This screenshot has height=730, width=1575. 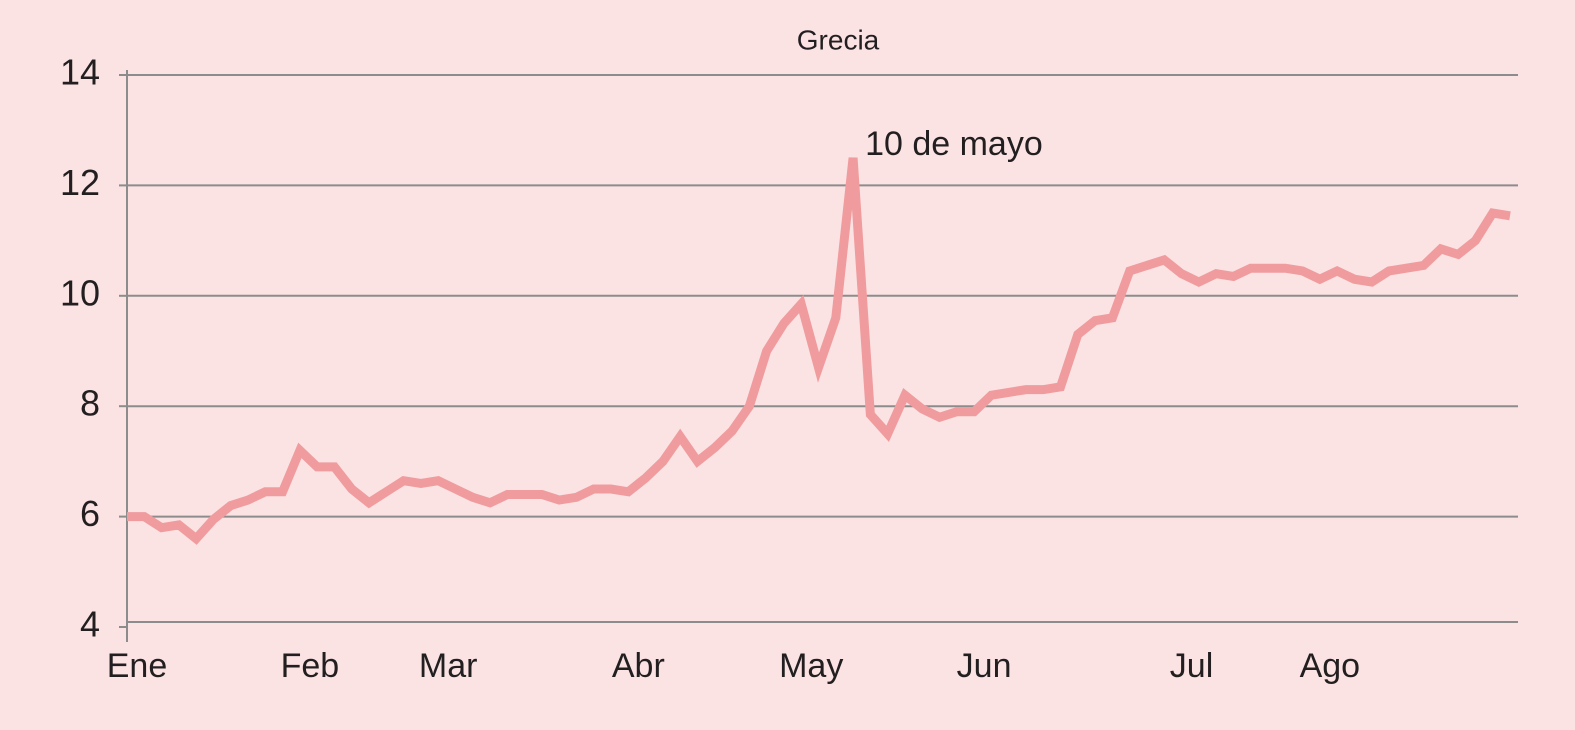 What do you see at coordinates (638, 666) in the screenshot?
I see `x-tick-label: Abr` at bounding box center [638, 666].